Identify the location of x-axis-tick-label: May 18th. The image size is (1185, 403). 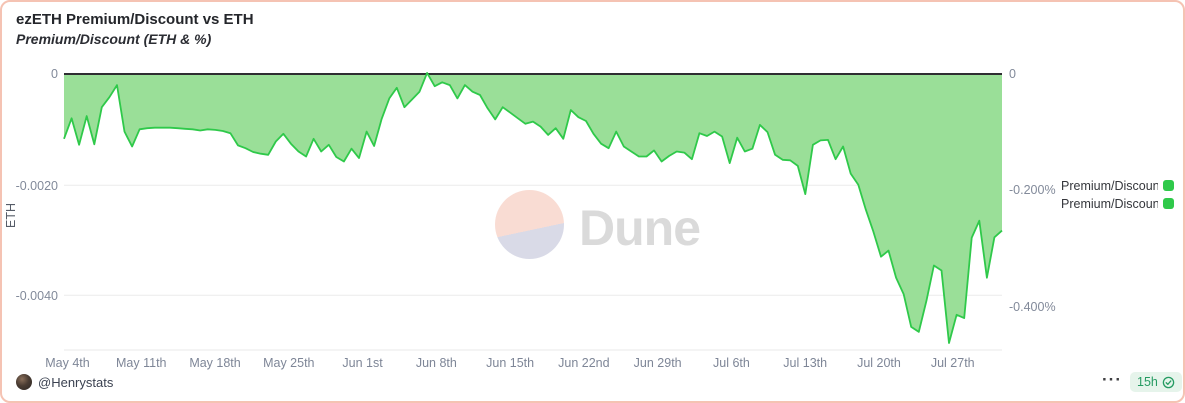
(215, 363).